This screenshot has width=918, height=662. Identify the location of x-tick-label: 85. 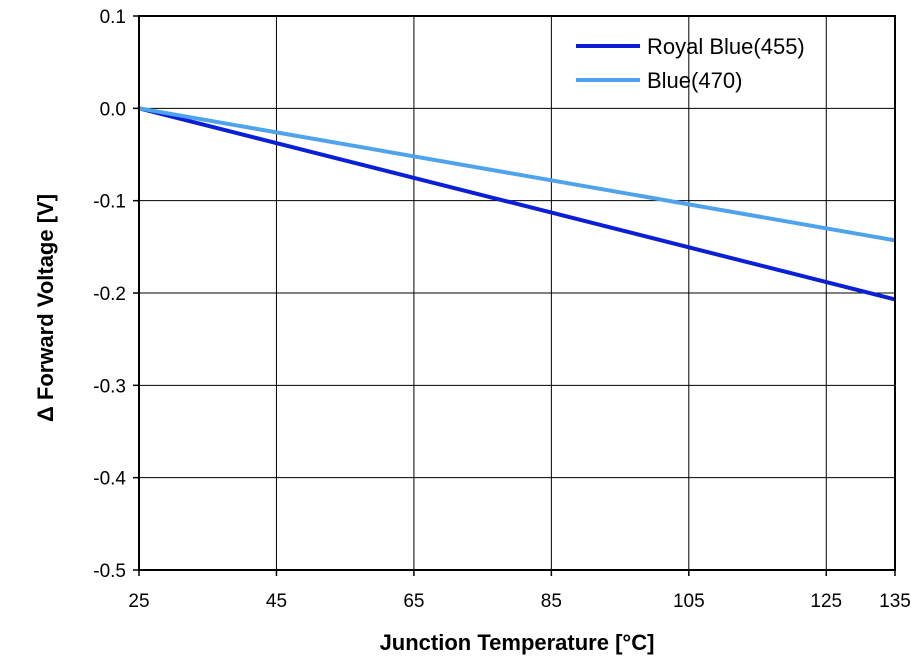
(551, 601).